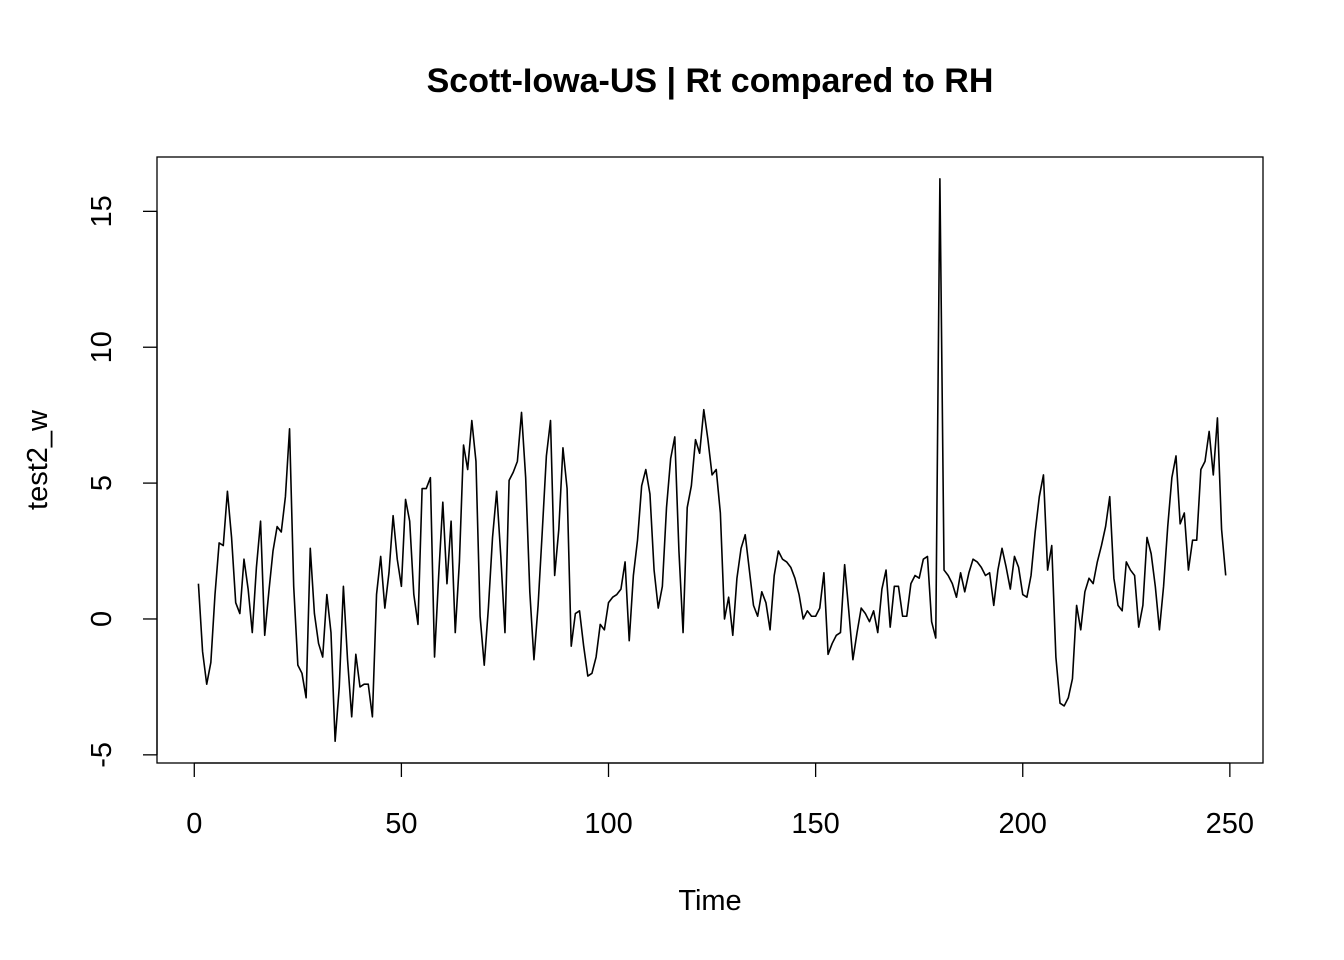 Image resolution: width=1344 pixels, height=960 pixels. I want to click on y-tick-label: 5, so click(102, 483).